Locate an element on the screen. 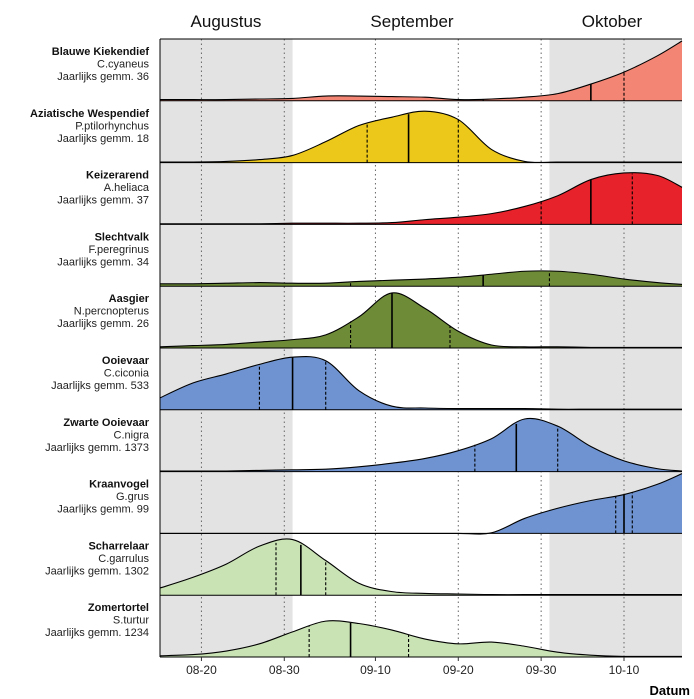 The image size is (694, 699). species-annual-5: Jaarlijks gemm. 26 is located at coordinates (103, 324).